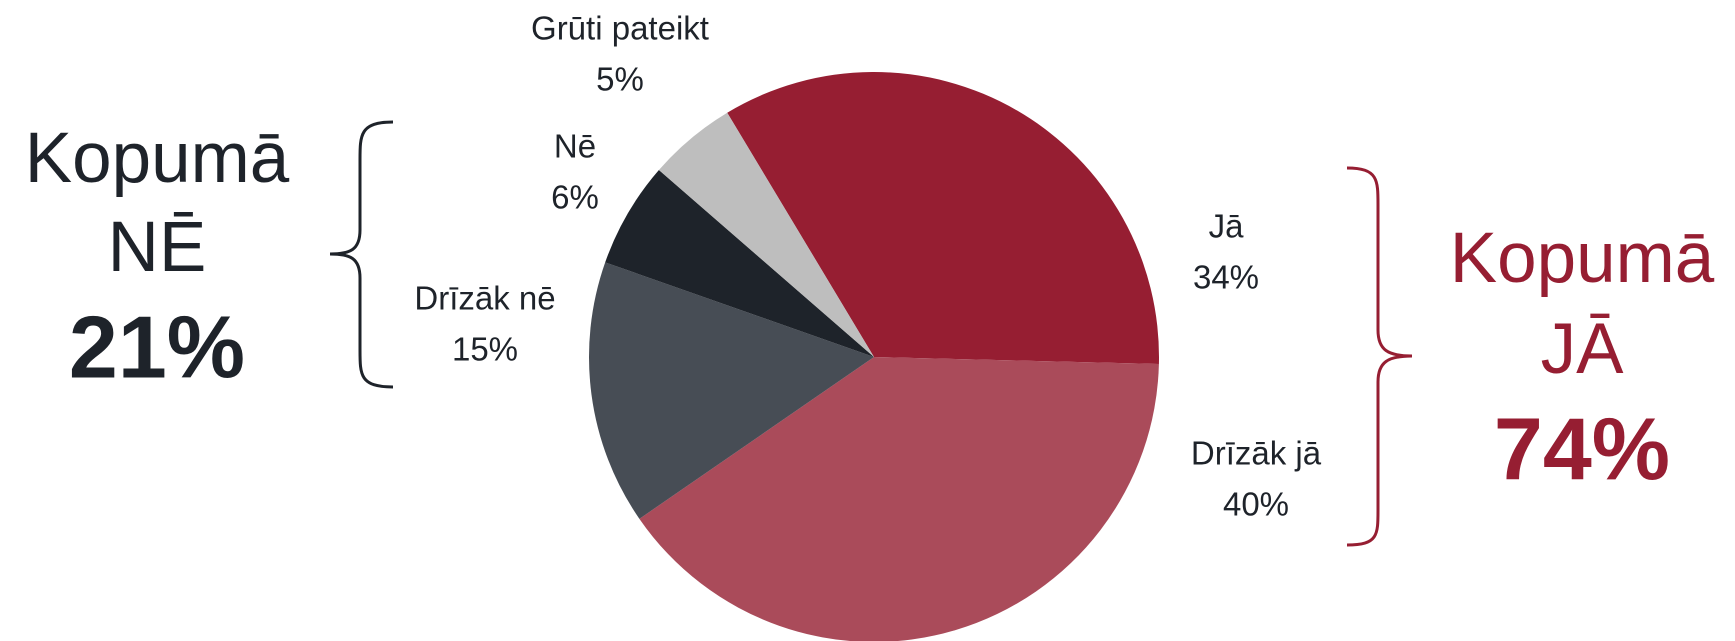  Describe the element at coordinates (1256, 504) in the screenshot. I see `slice-value-label: 40%` at that location.